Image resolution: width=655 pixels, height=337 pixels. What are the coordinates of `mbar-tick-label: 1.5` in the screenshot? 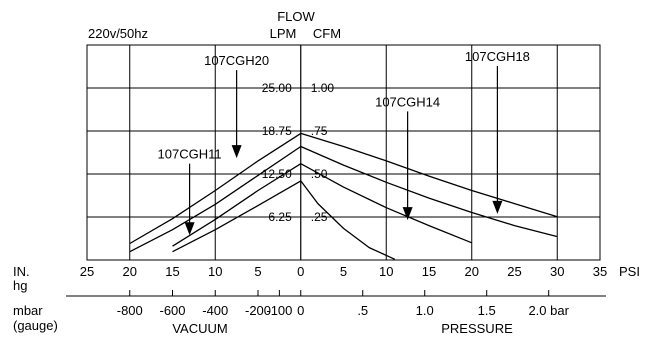 It's located at (487, 310).